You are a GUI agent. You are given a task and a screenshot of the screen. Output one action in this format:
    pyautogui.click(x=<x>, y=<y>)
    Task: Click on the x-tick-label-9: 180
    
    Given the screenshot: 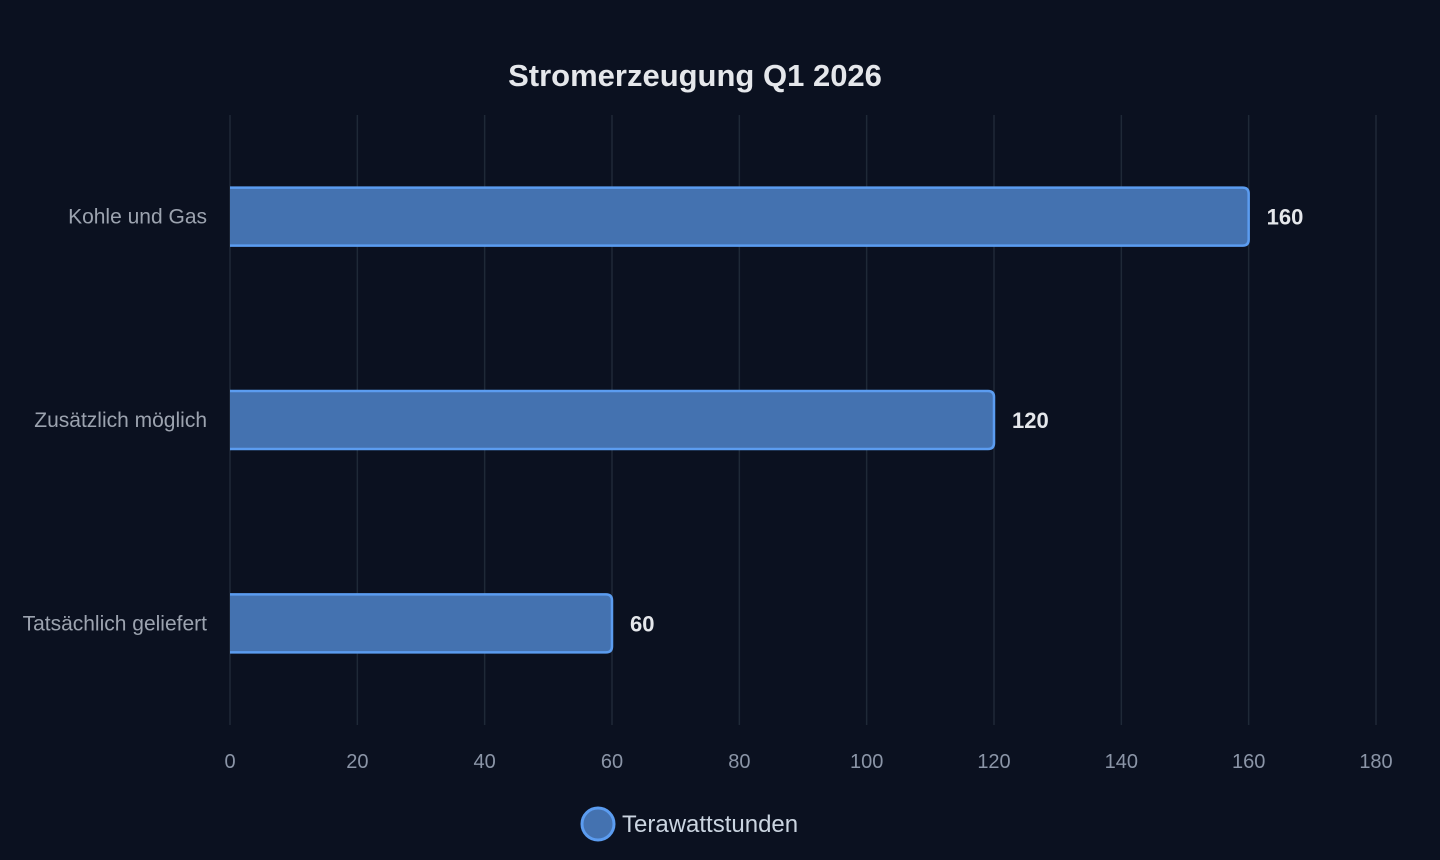 What is the action you would take?
    pyautogui.click(x=1375, y=762)
    